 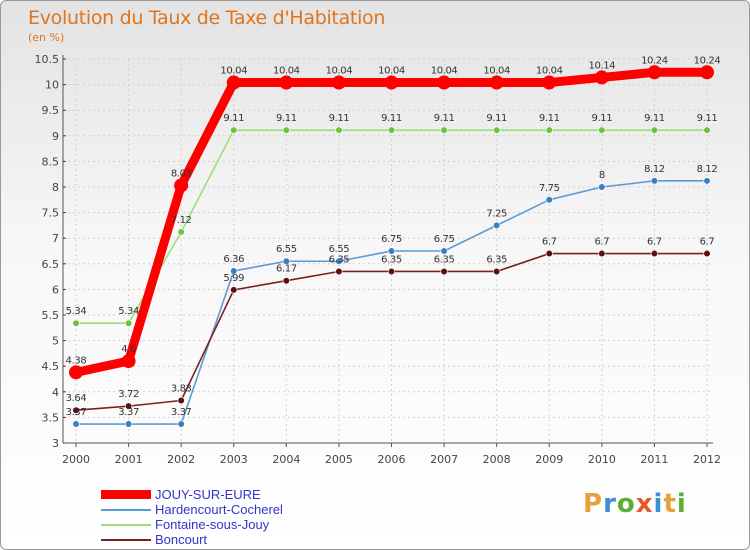 I want to click on y-tick-label: 4.5, so click(x=51, y=366).